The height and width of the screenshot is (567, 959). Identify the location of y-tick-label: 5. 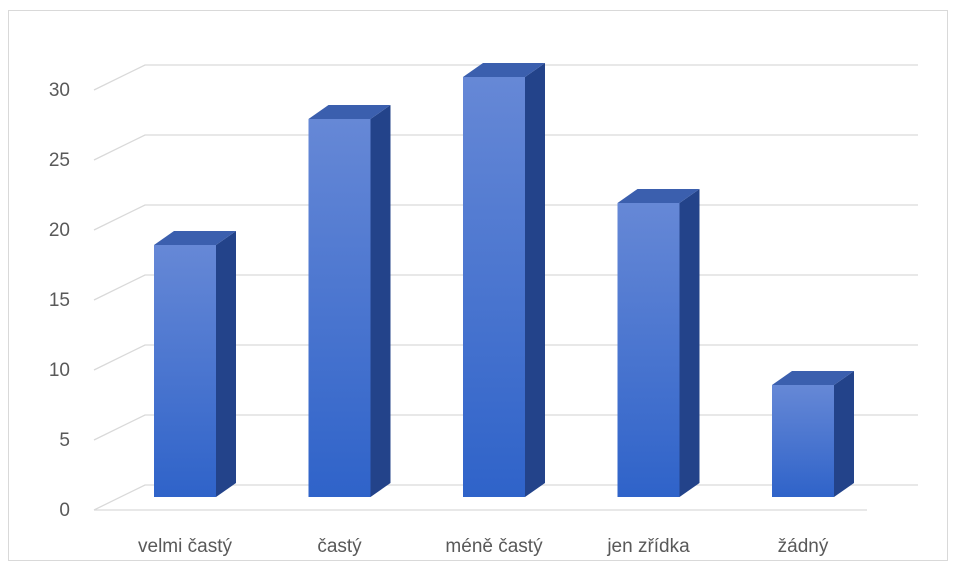
(64, 440).